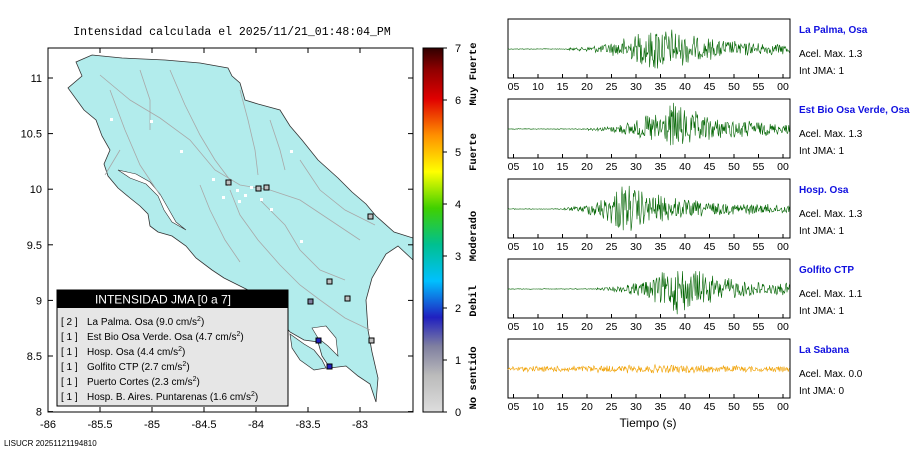 This screenshot has width=910, height=460. I want to click on colorbar-tick-label: 7, so click(458, 49).